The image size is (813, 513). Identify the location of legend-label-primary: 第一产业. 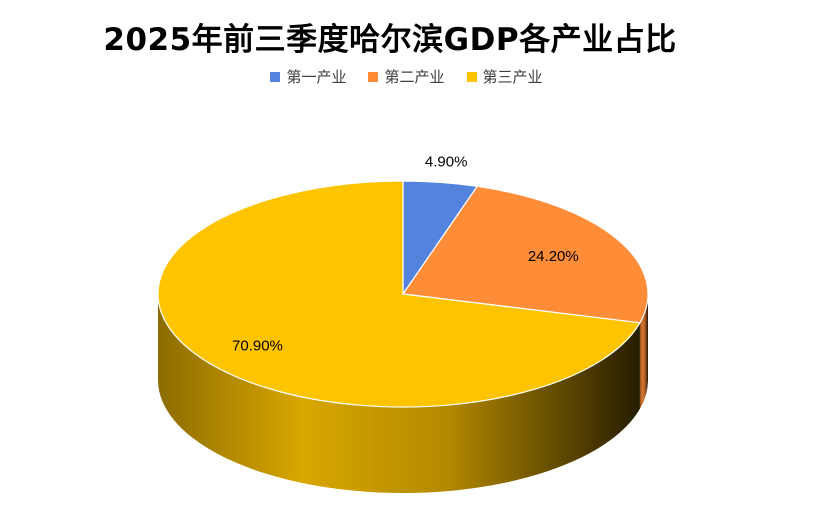
(316, 77).